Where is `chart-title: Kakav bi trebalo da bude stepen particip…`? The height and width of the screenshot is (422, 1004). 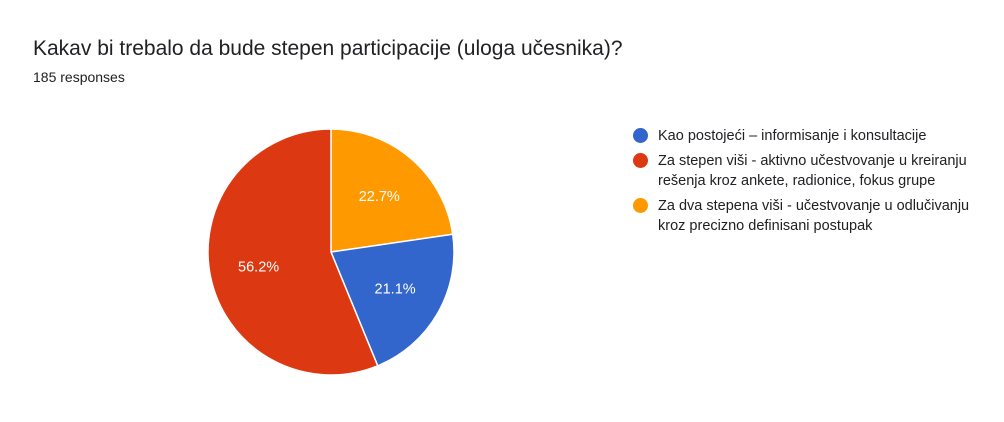
chart-title: Kakav bi trebalo da bude stepen particip… is located at coordinates (328, 48).